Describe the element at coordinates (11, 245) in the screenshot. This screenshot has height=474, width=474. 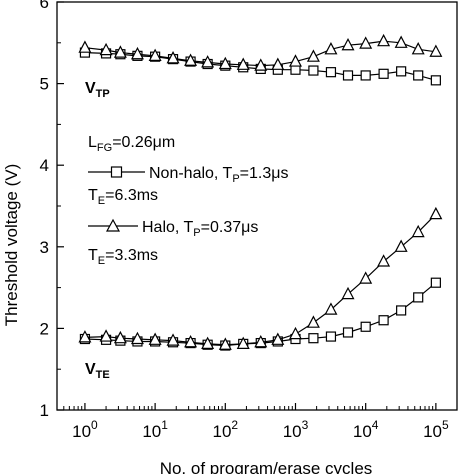
I see `y-axis-label: Threshold voltage (V)` at that location.